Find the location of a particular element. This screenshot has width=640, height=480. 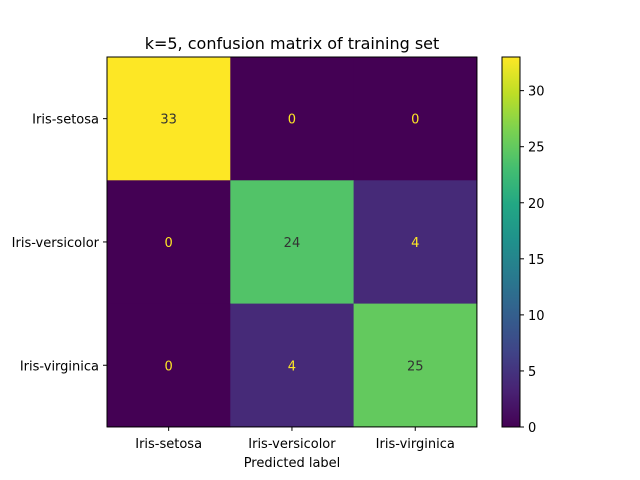

x-tick-label-0: Iris-setosa is located at coordinates (168, 444).